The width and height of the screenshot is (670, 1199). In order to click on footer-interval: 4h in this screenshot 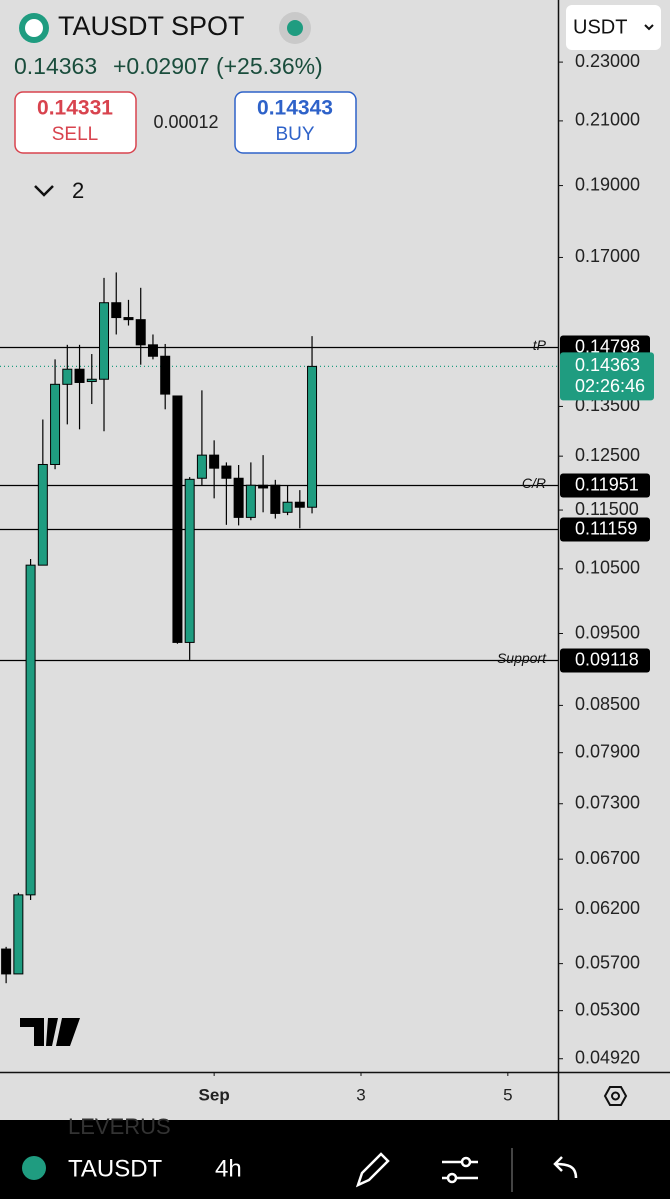, I will do `click(228, 1168)`.